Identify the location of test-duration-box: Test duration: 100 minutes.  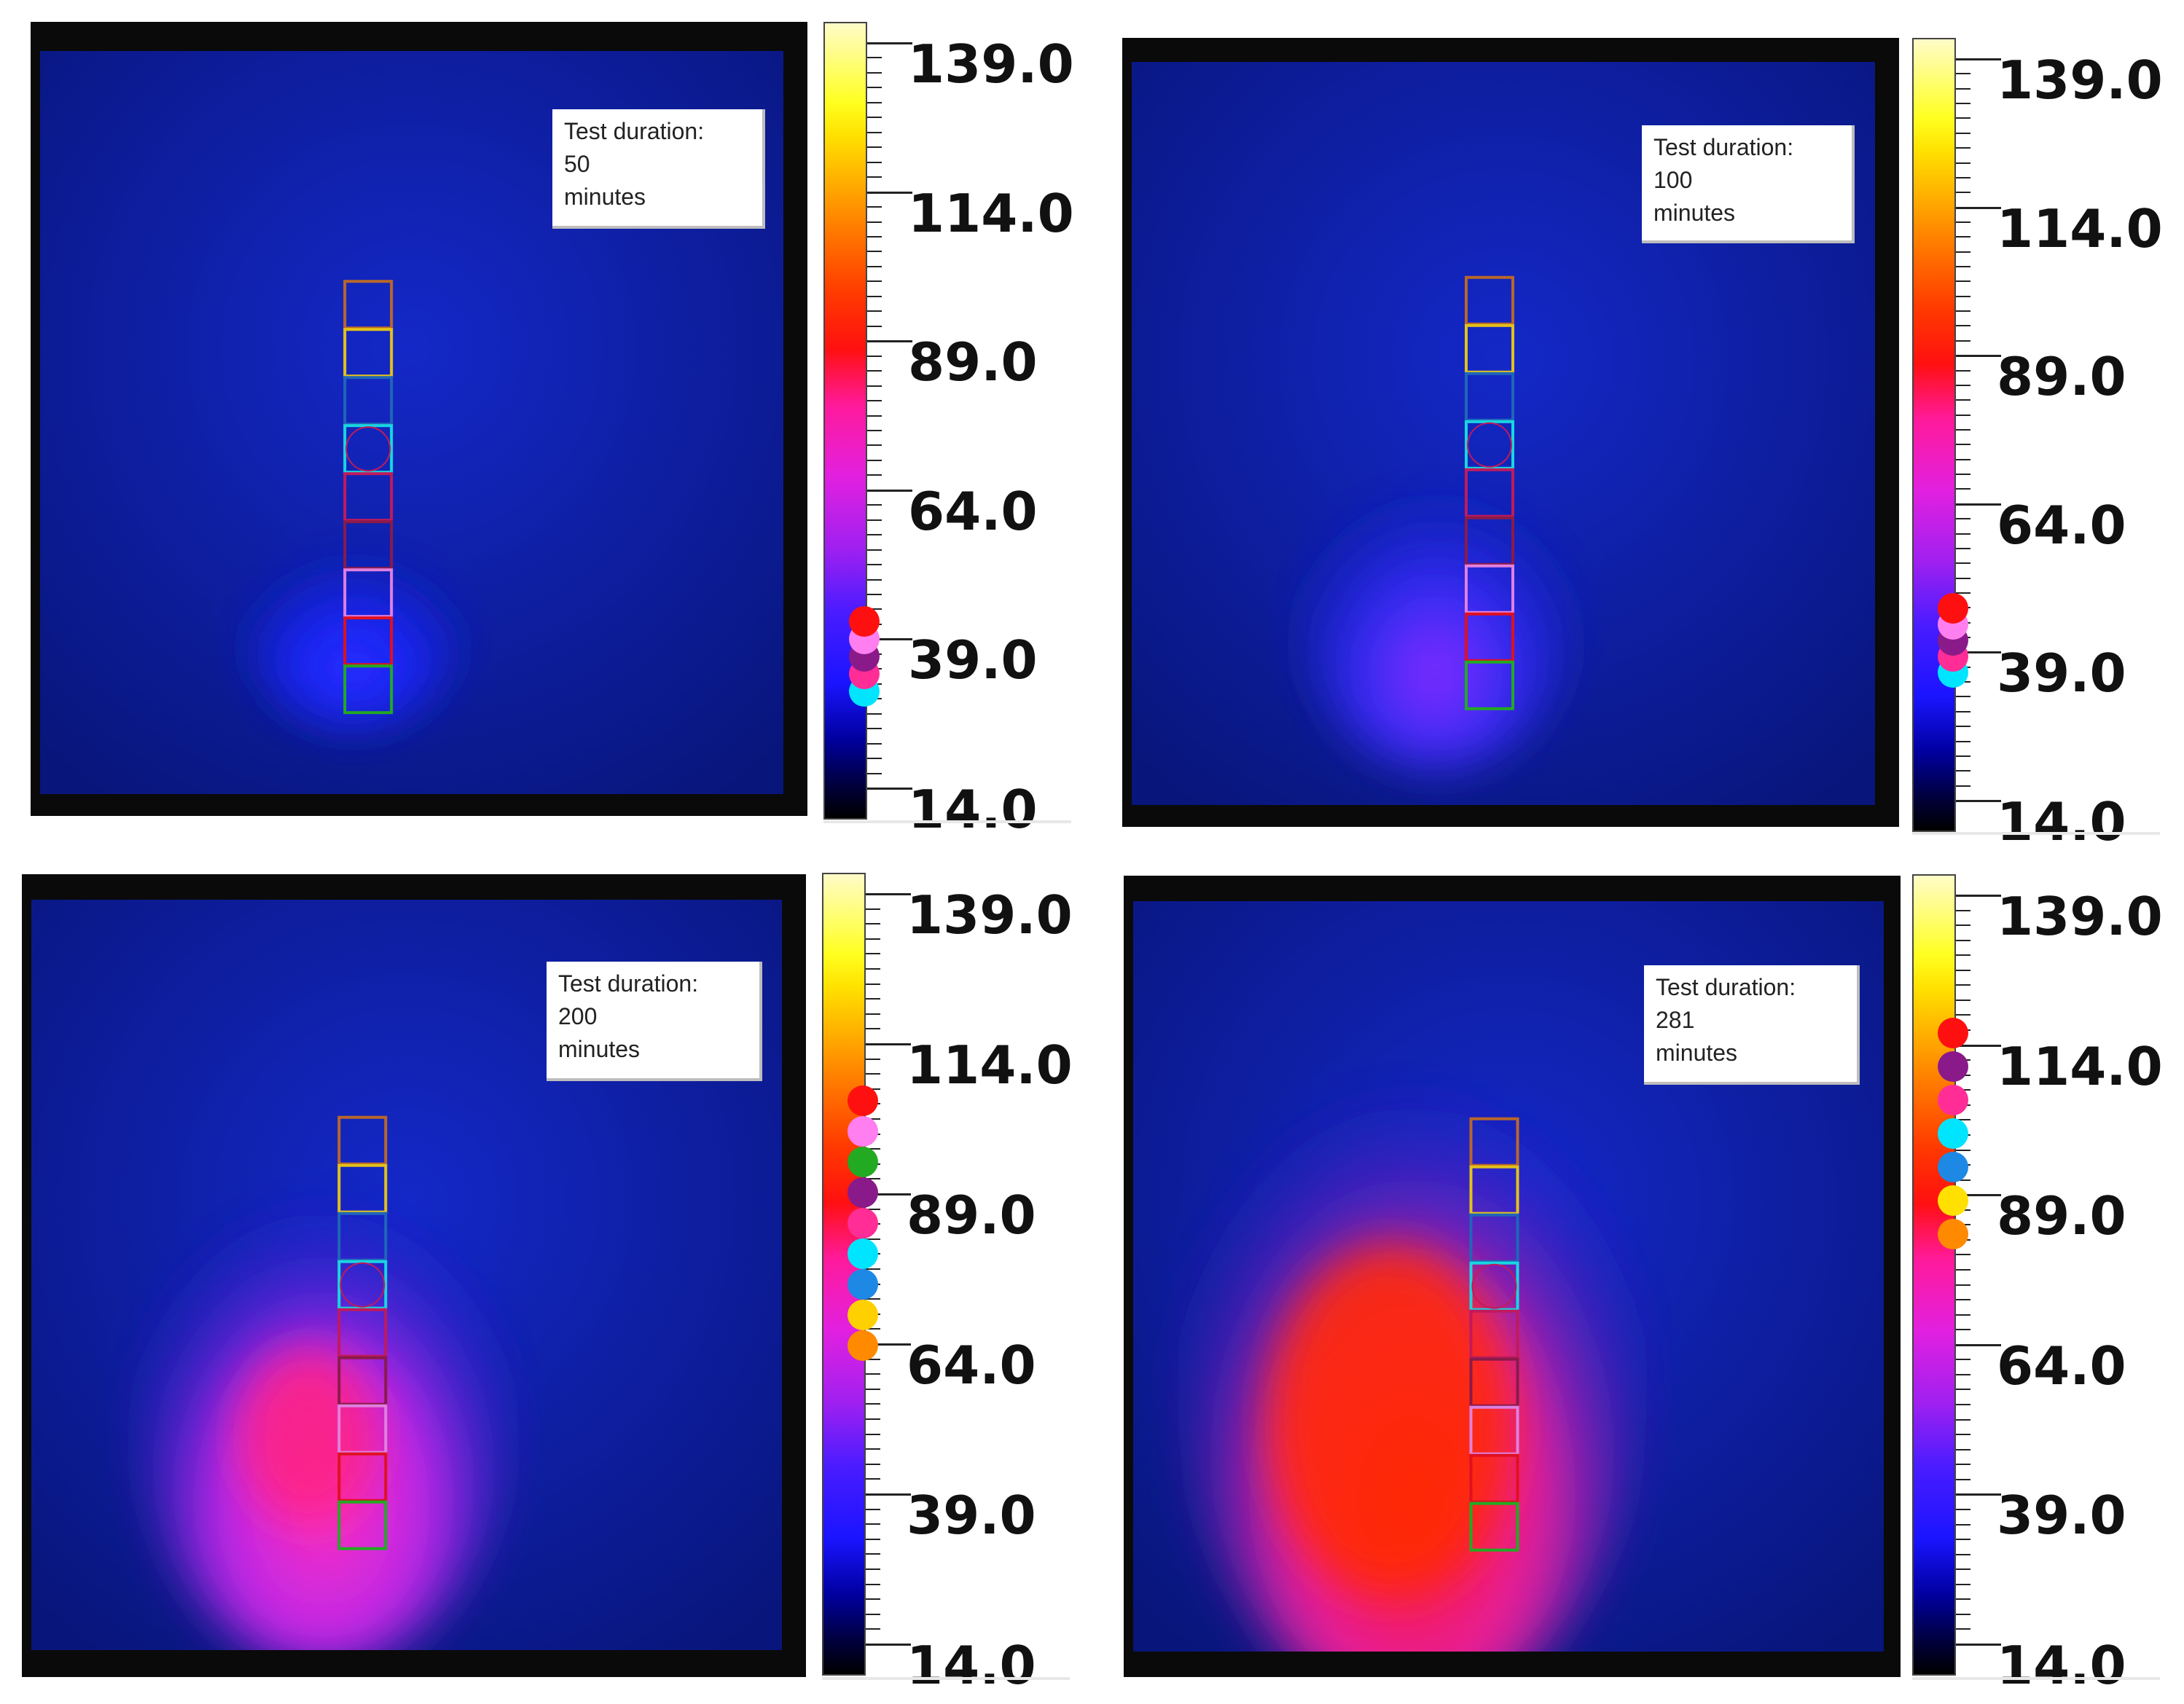
(1748, 184).